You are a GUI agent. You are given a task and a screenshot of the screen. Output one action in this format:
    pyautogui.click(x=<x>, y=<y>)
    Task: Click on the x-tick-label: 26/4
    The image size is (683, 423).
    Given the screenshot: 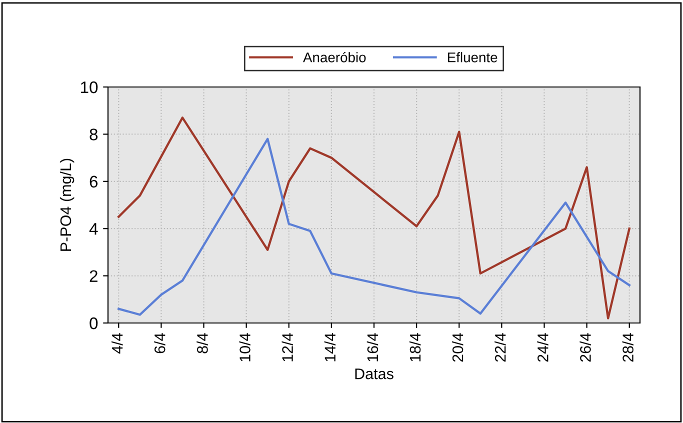 What is the action you would take?
    pyautogui.click(x=585, y=347)
    